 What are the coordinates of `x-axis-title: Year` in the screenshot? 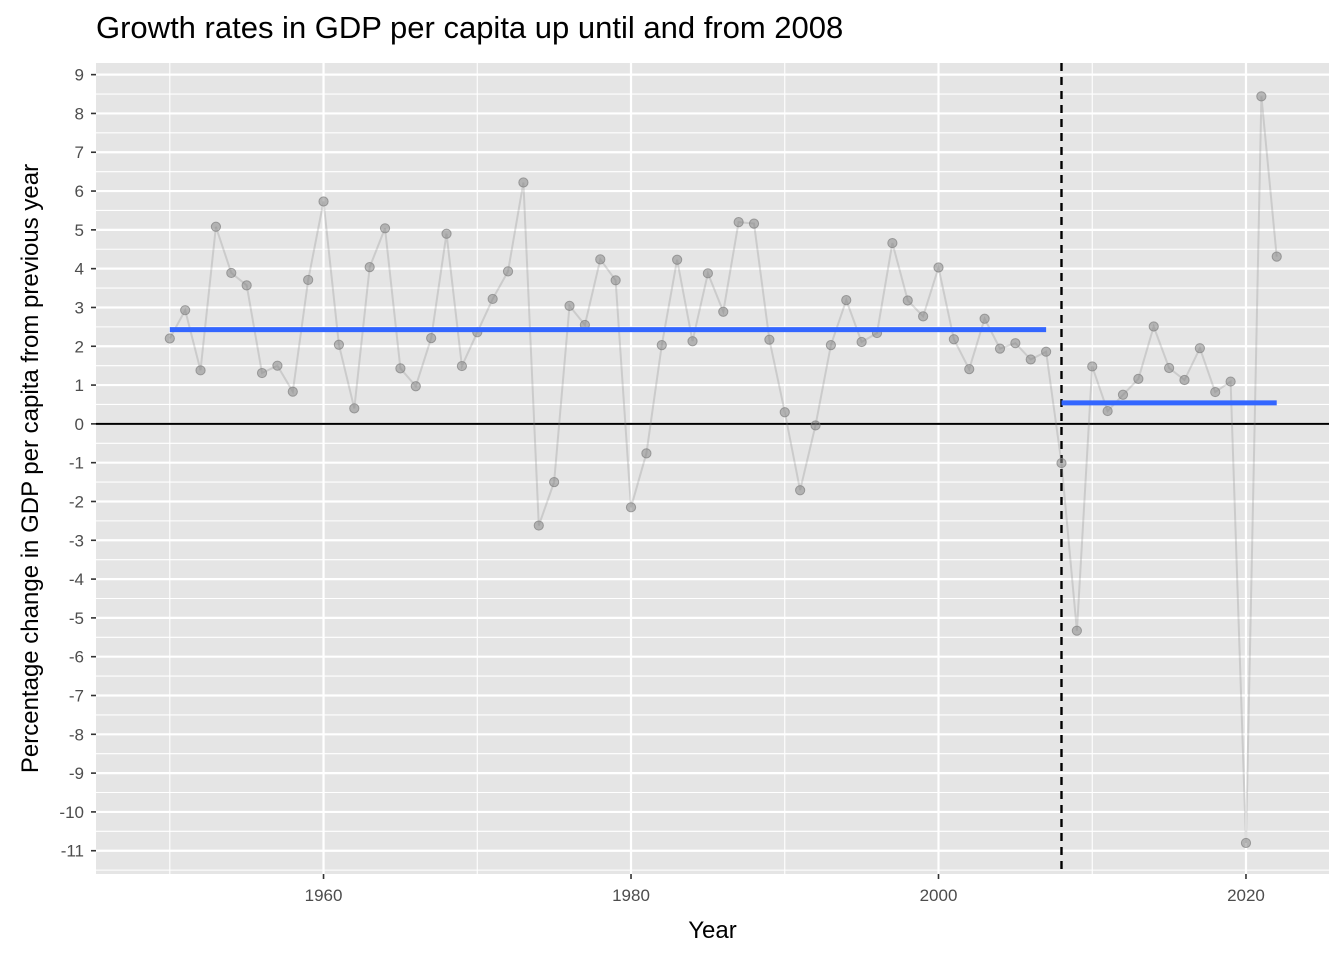 It's located at (712, 930).